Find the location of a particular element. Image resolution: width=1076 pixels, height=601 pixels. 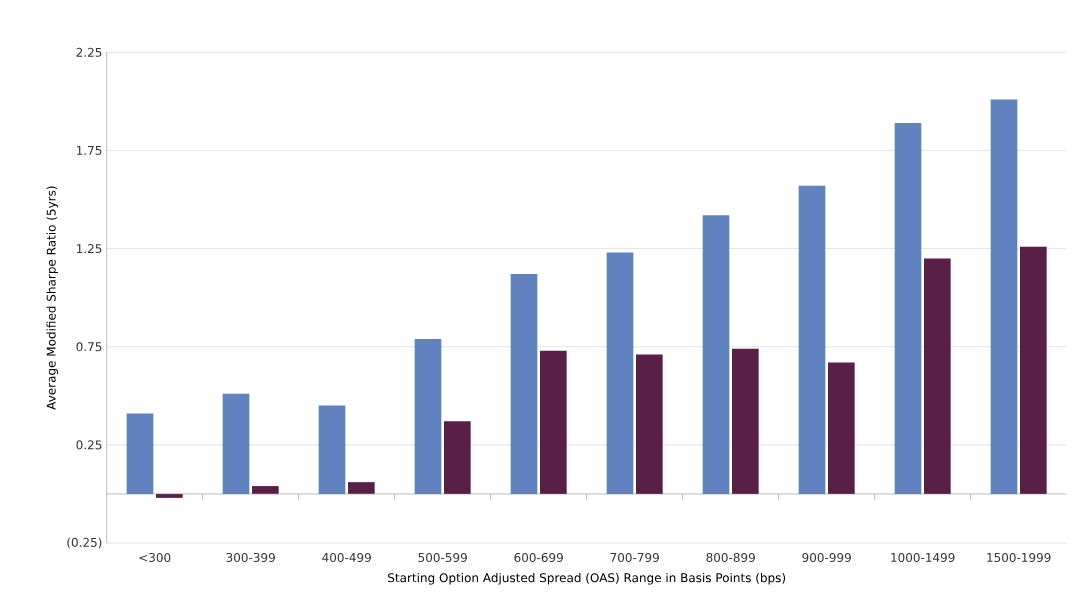

y-tick-label: 1.25 is located at coordinates (89, 249).